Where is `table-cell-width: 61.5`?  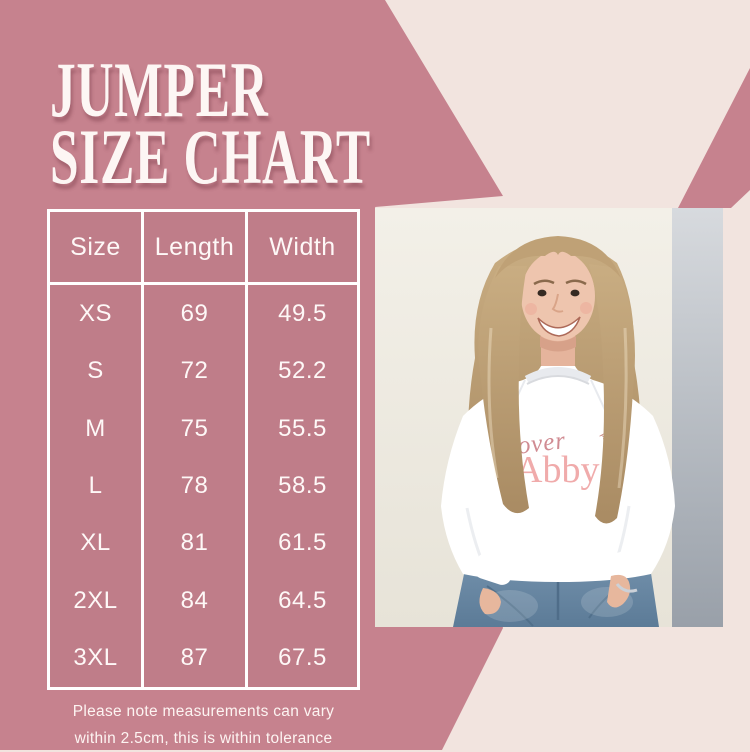
table-cell-width: 61.5 is located at coordinates (302, 543).